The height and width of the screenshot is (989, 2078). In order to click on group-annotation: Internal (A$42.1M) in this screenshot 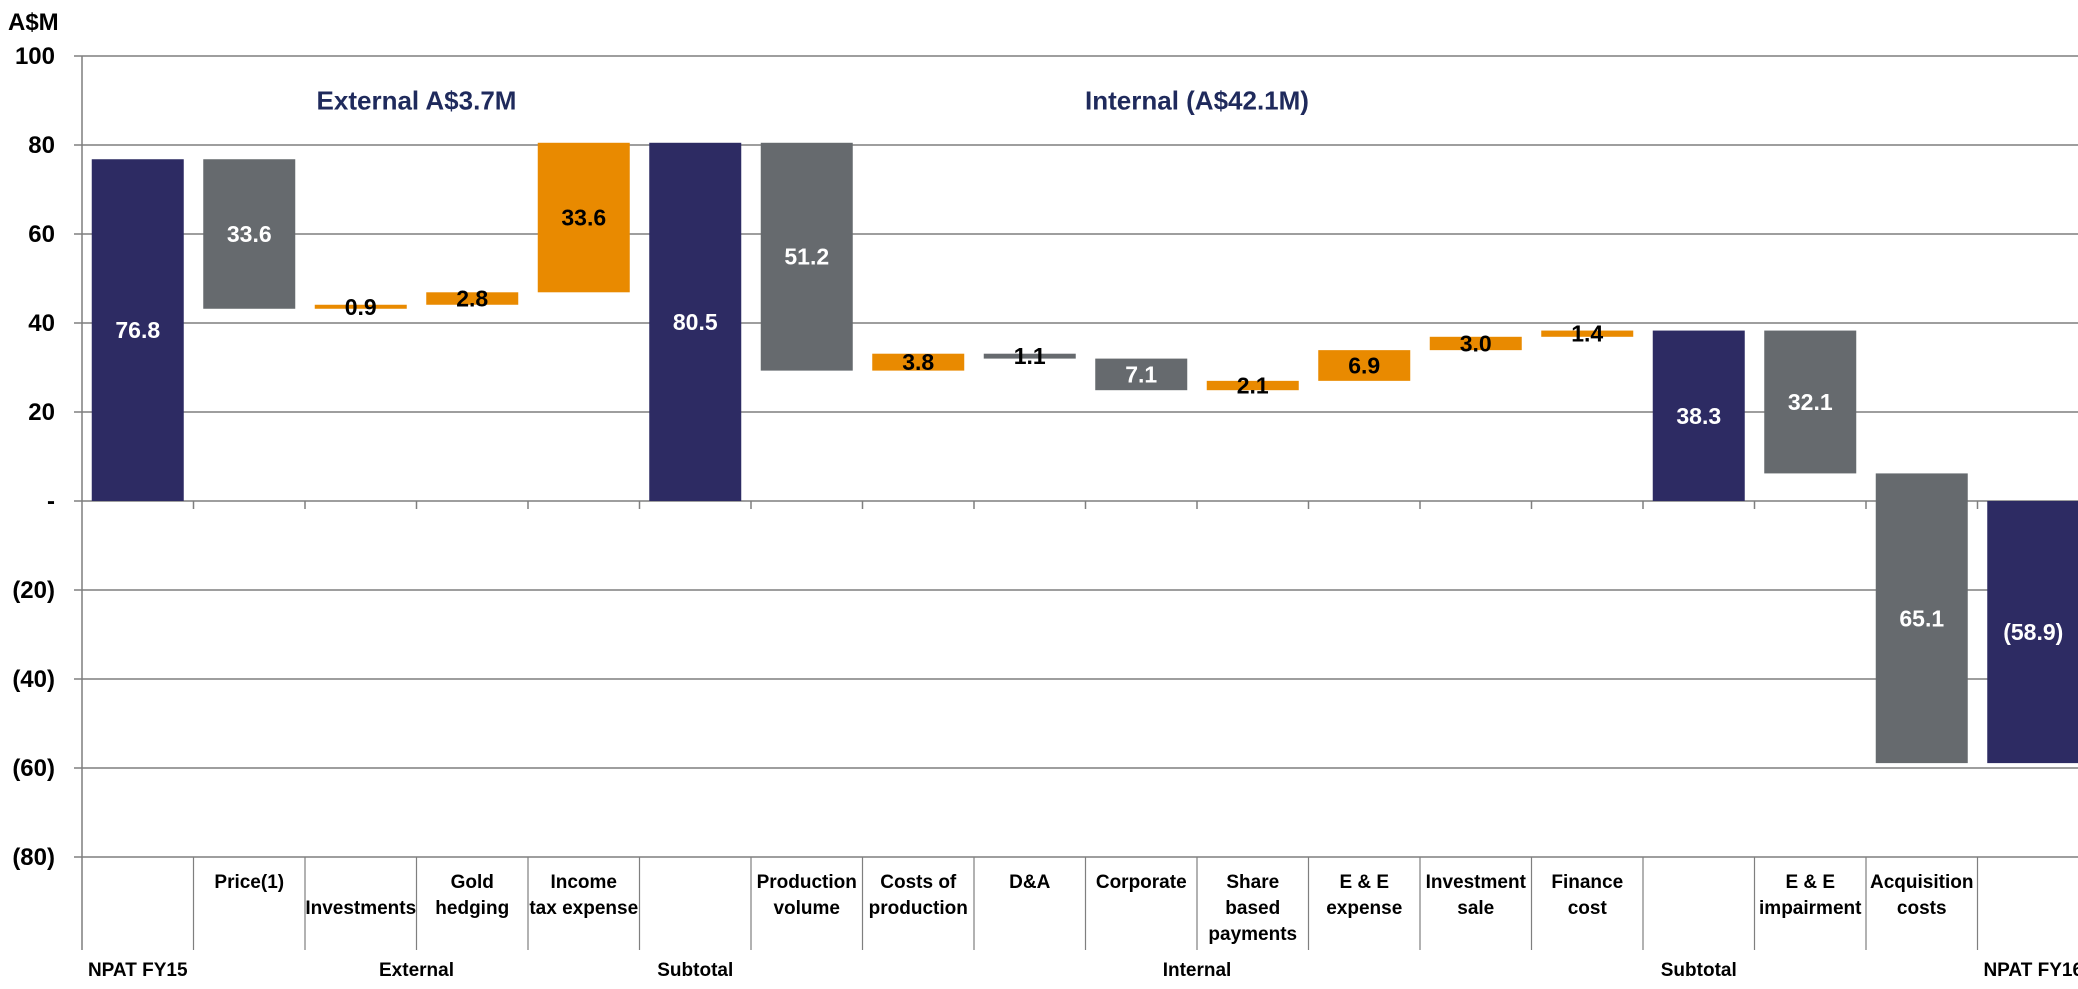, I will do `click(1197, 101)`.